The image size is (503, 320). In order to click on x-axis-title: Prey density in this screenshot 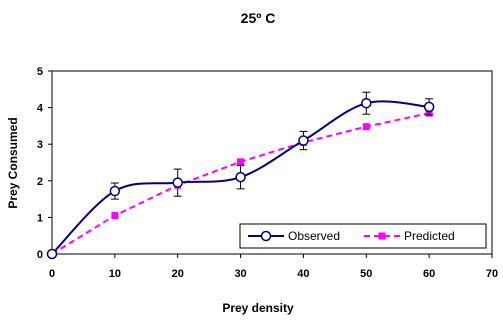, I will do `click(258, 308)`.